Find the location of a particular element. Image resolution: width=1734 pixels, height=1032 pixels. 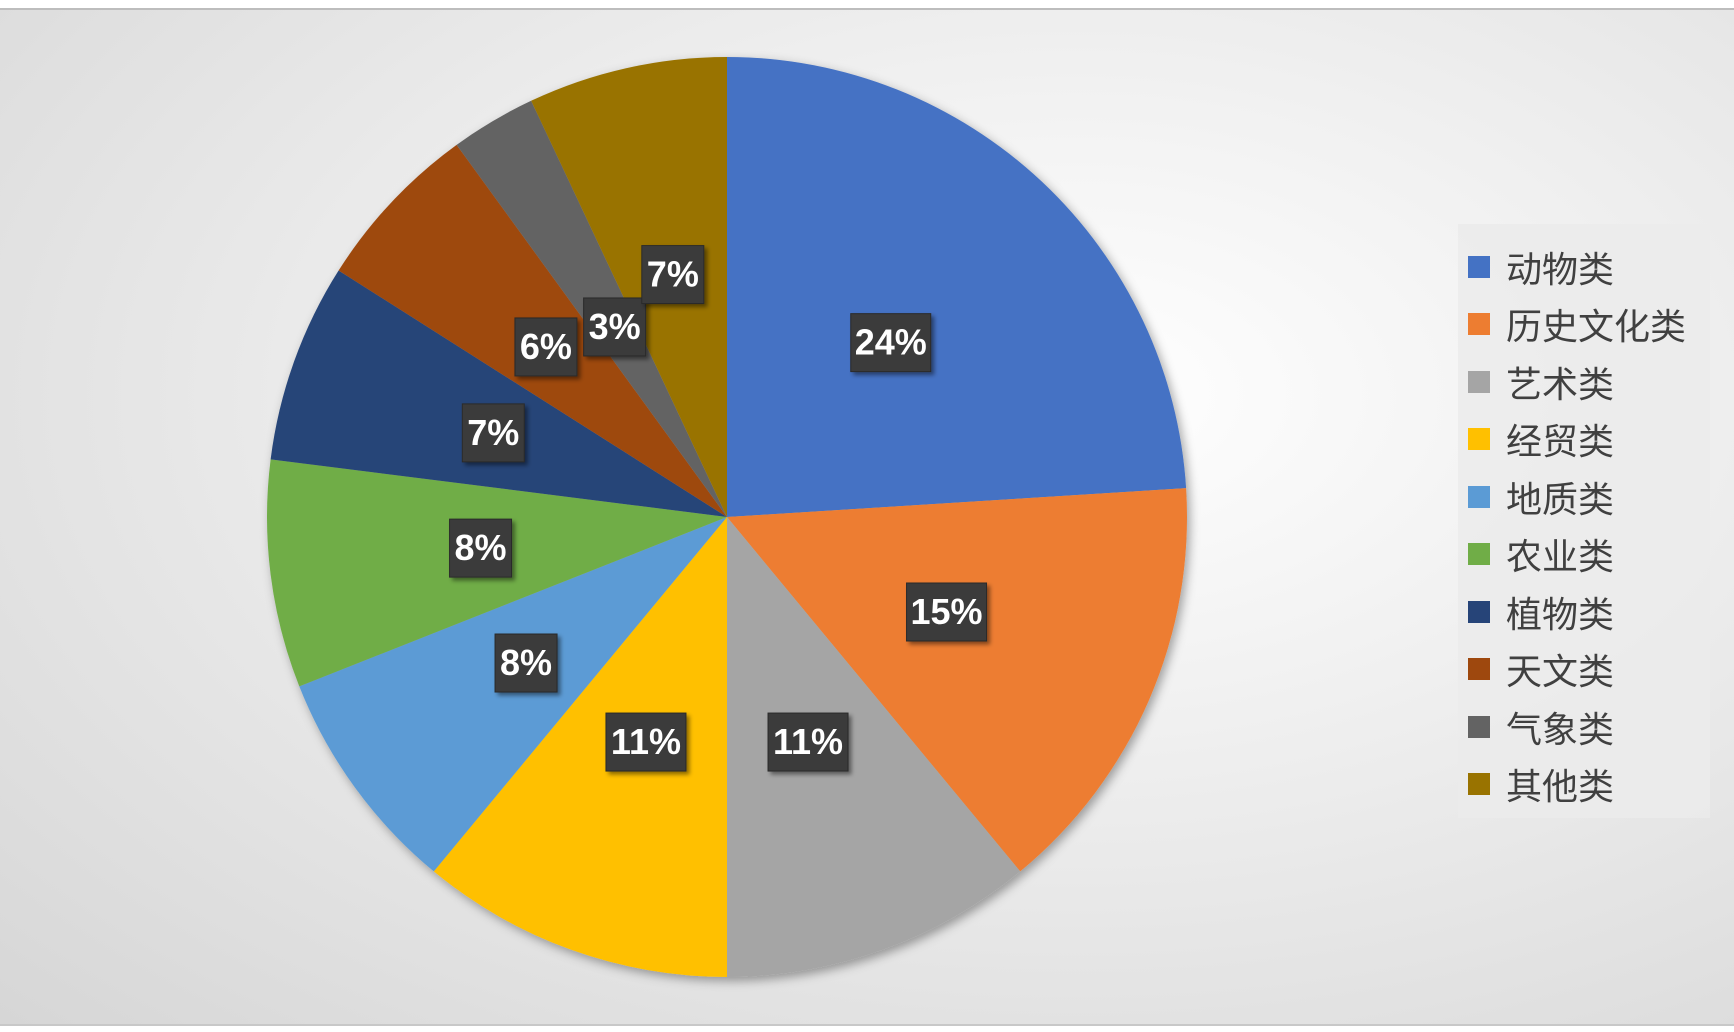

legend-item: 植物类 is located at coordinates (1541, 611).